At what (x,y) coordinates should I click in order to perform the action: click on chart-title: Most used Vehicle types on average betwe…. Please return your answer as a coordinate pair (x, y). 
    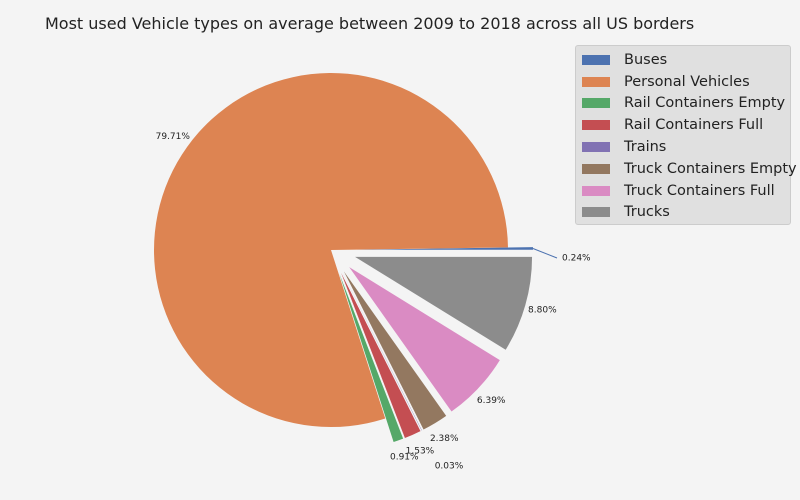
    Looking at the image, I should click on (370, 23).